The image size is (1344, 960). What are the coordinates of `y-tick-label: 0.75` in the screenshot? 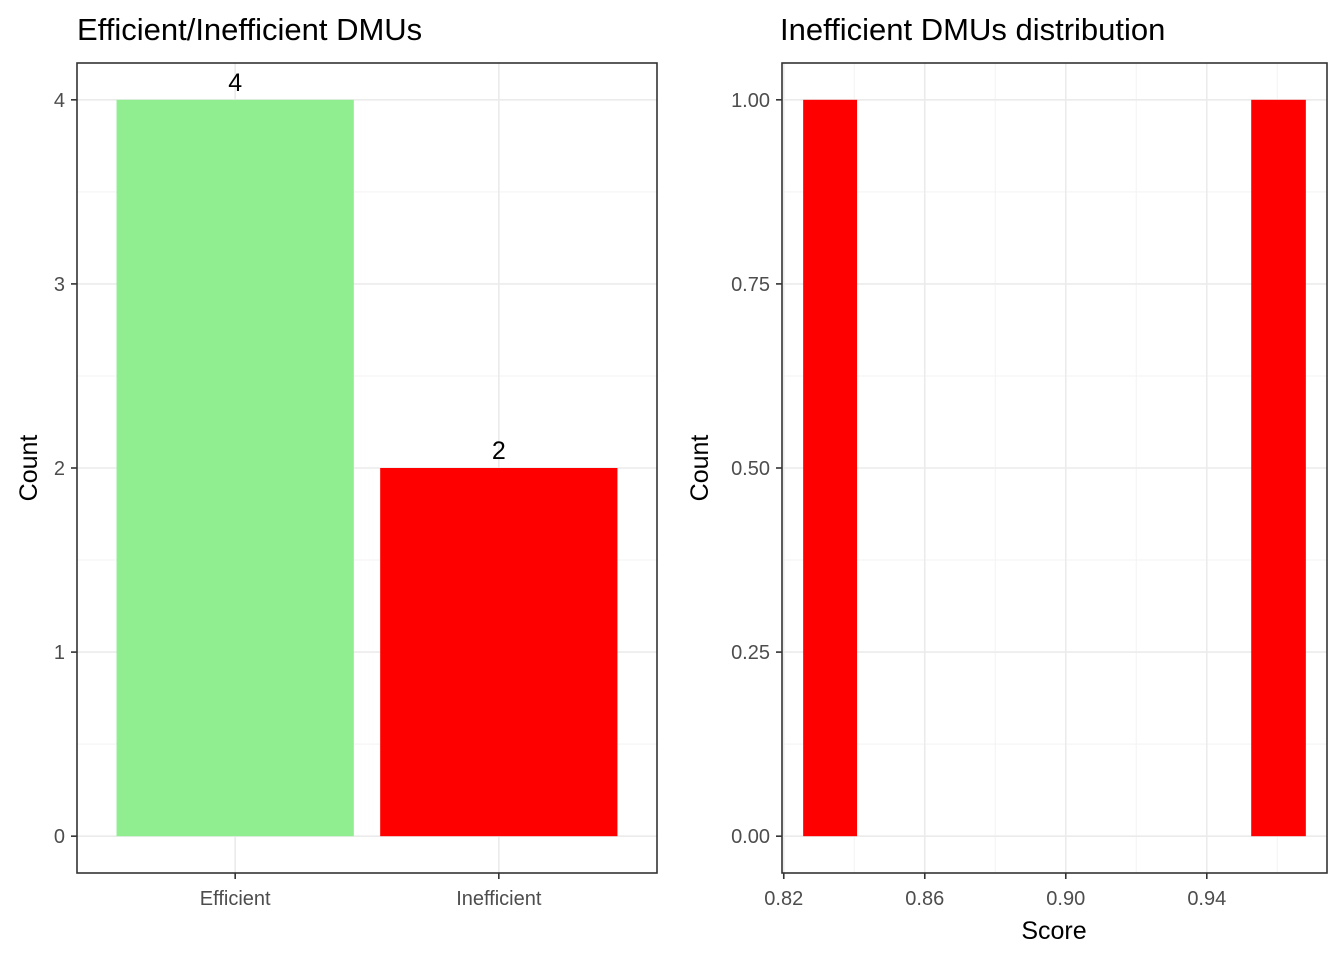 It's located at (750, 285).